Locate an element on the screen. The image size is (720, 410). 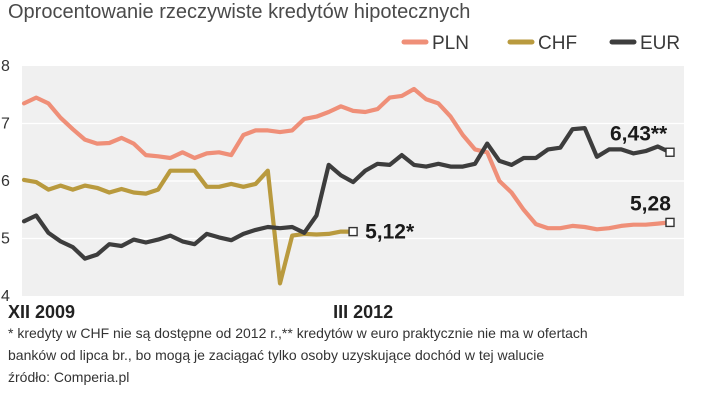
end-marker-chf is located at coordinates (353, 231).